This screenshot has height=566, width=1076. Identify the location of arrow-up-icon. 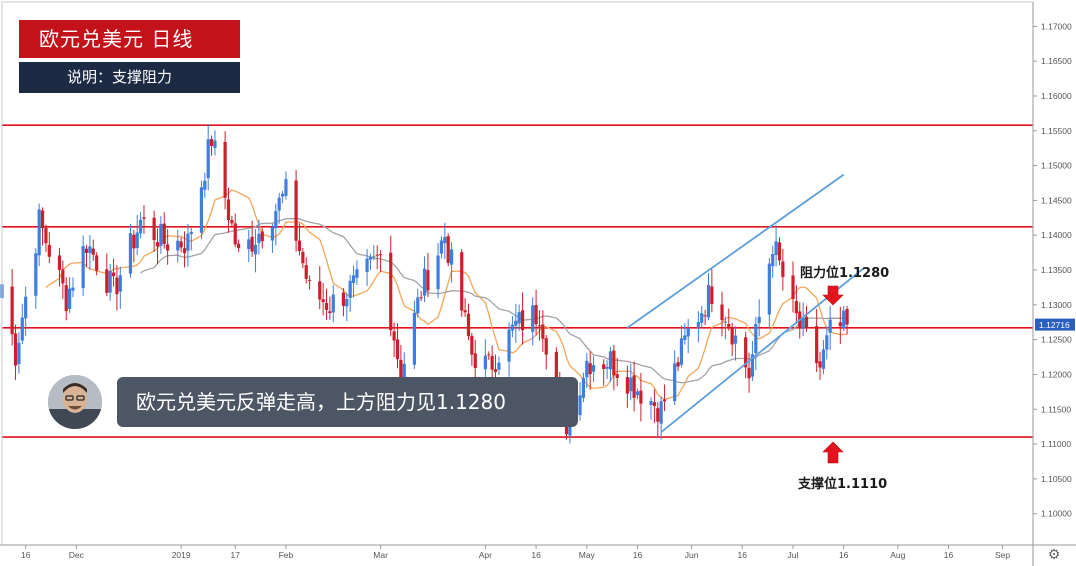
(833, 452).